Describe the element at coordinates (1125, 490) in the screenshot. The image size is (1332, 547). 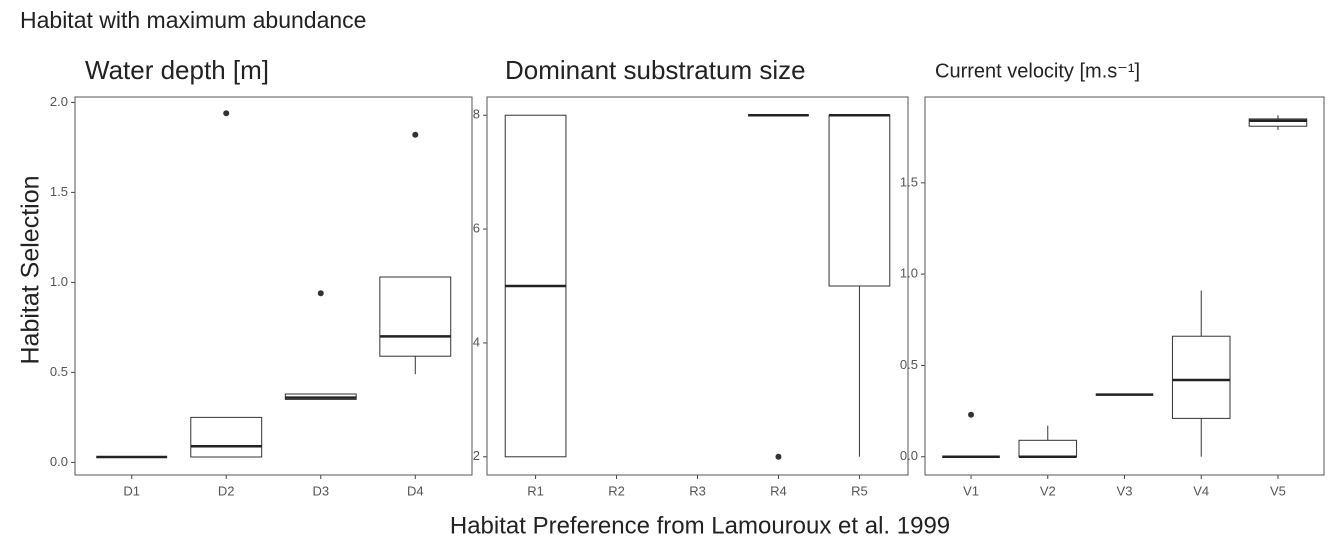
I see `x-tick-label: V3` at that location.